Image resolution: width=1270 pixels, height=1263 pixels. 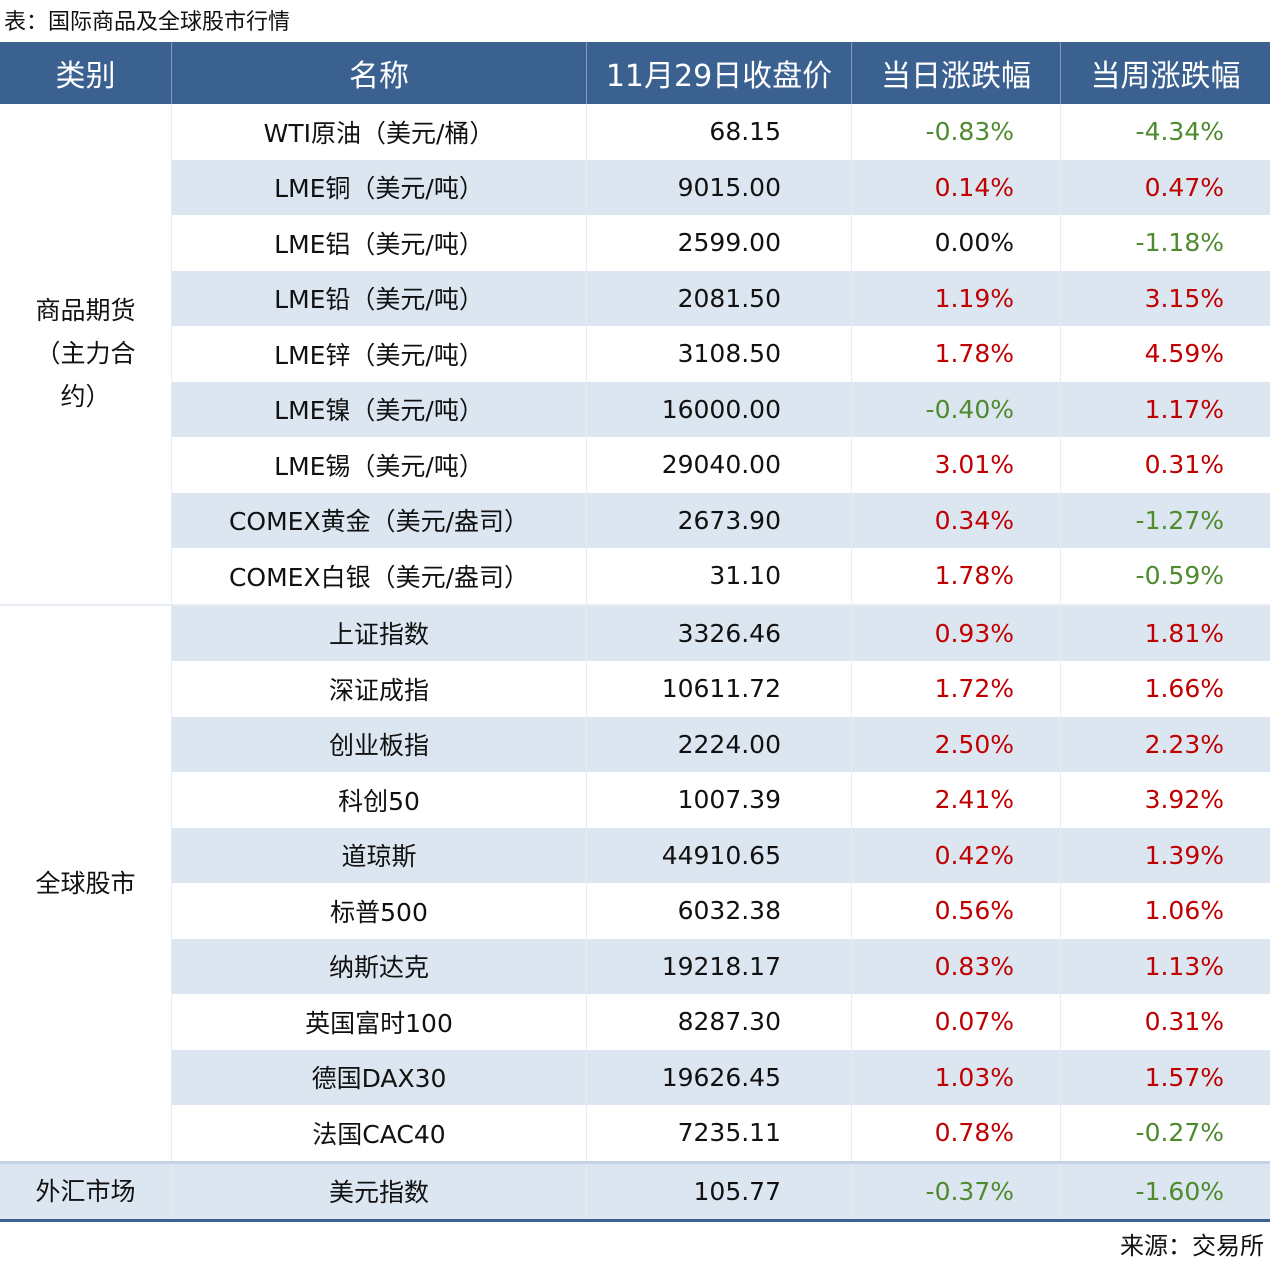 What do you see at coordinates (378, 855) in the screenshot?
I see `name-cell: 道琼斯` at bounding box center [378, 855].